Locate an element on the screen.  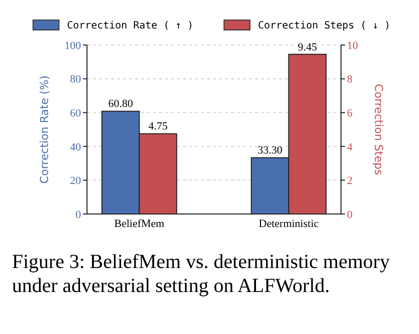
y2-tick-label: 4 is located at coordinates (350, 147).